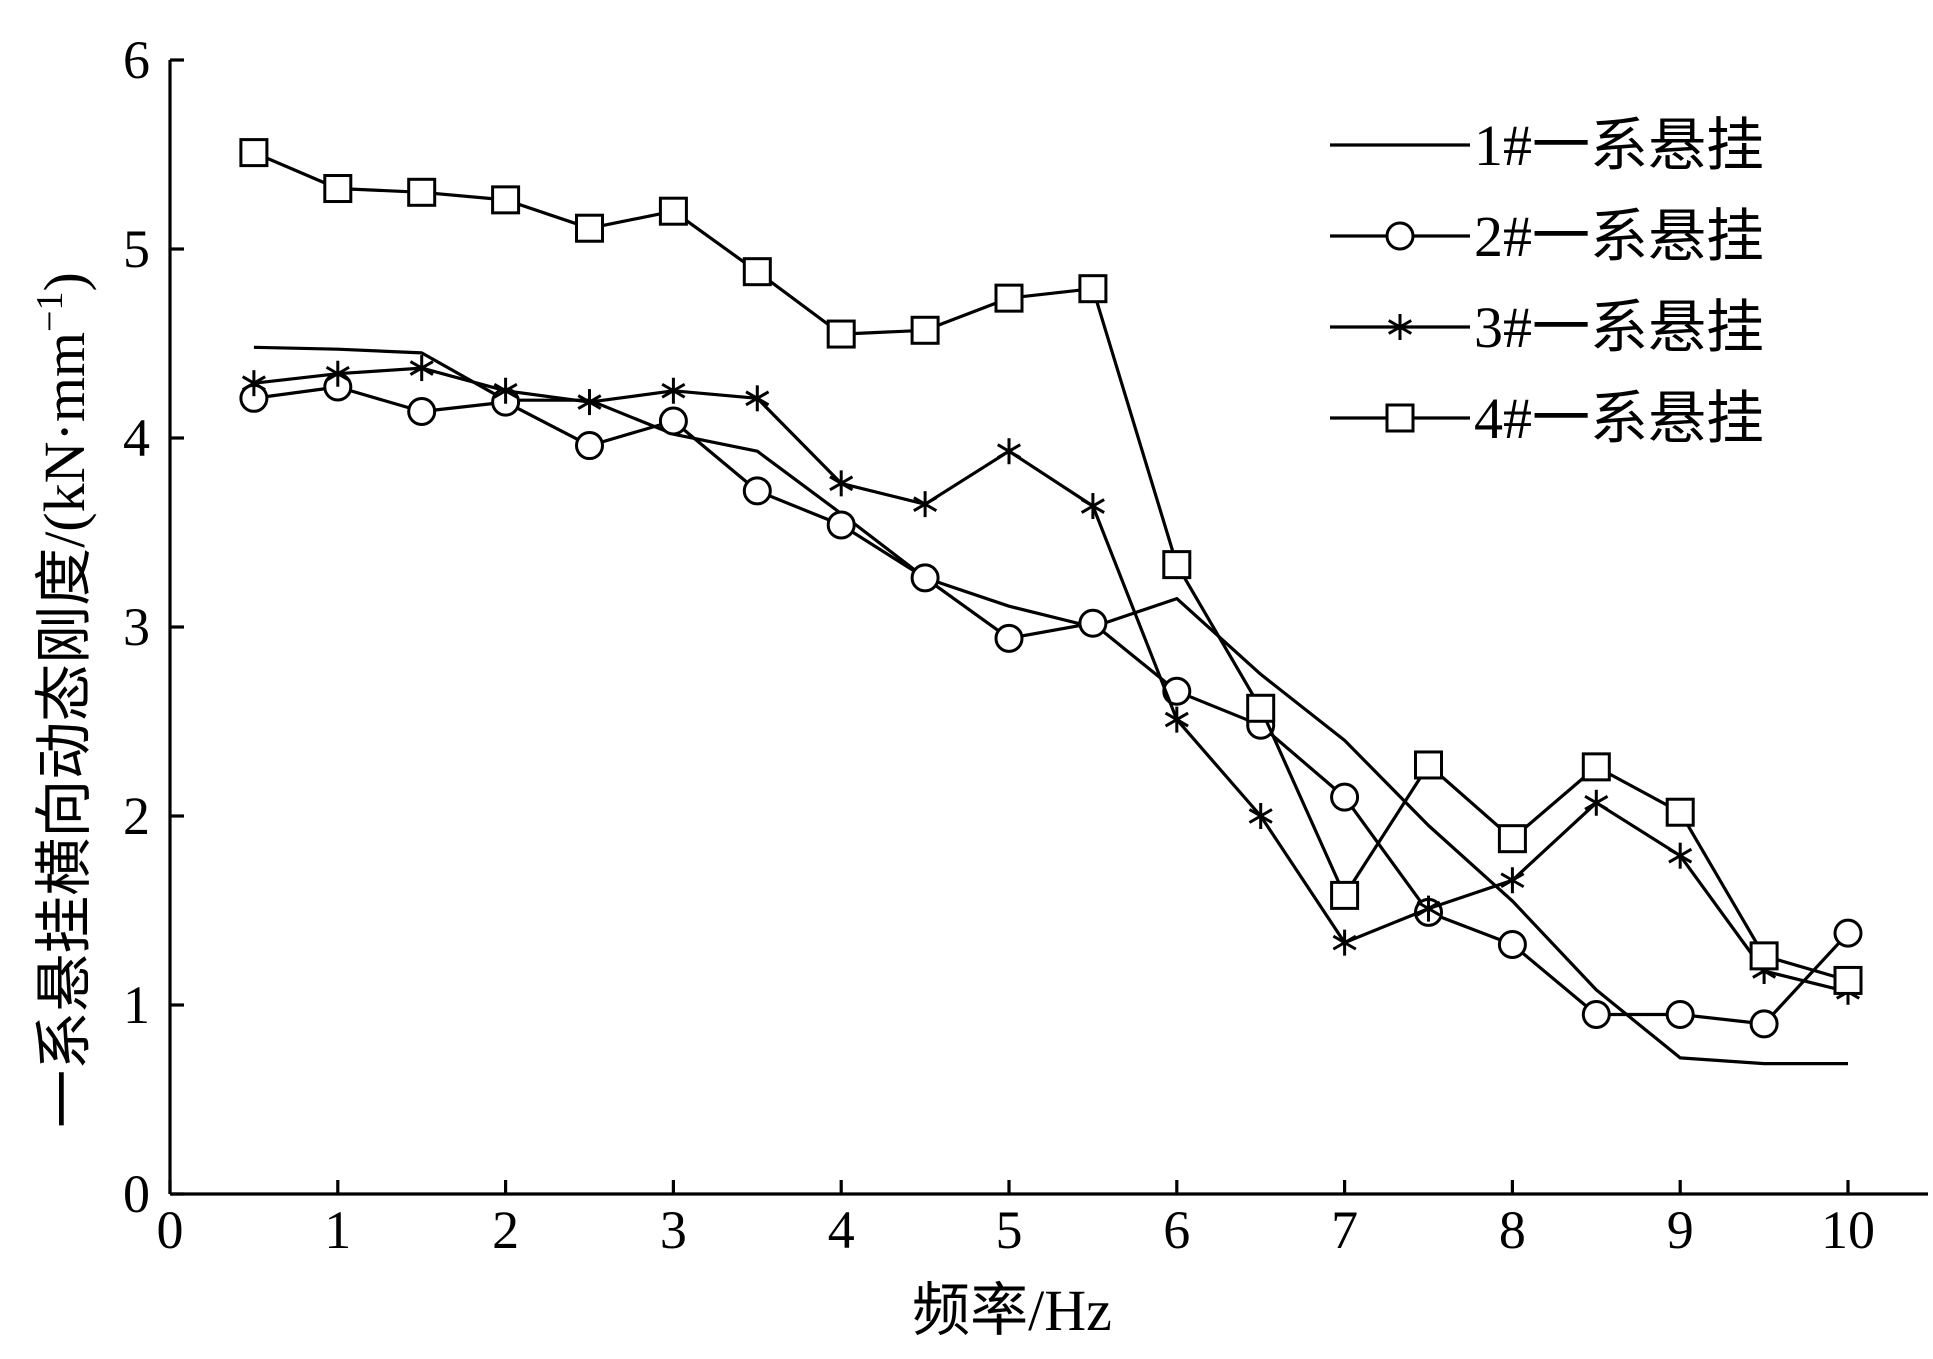 The image size is (1933, 1359). I want to click on y-axis-title-superscript: −1, so click(50, 312).